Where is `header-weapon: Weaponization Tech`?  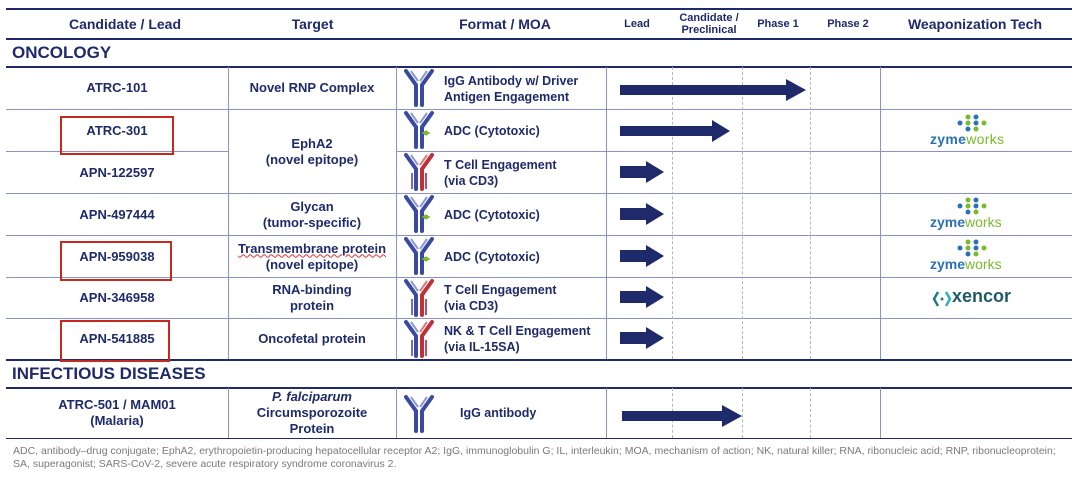 header-weapon: Weaponization Tech is located at coordinates (975, 24).